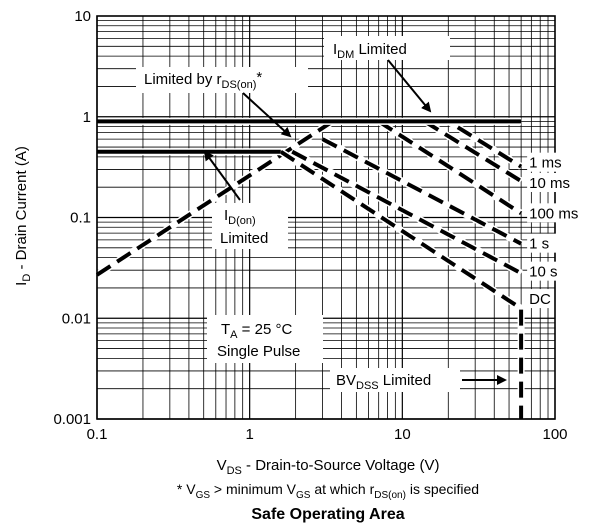  Describe the element at coordinates (80, 218) in the screenshot. I see `y-tick-label: 0.1` at that location.